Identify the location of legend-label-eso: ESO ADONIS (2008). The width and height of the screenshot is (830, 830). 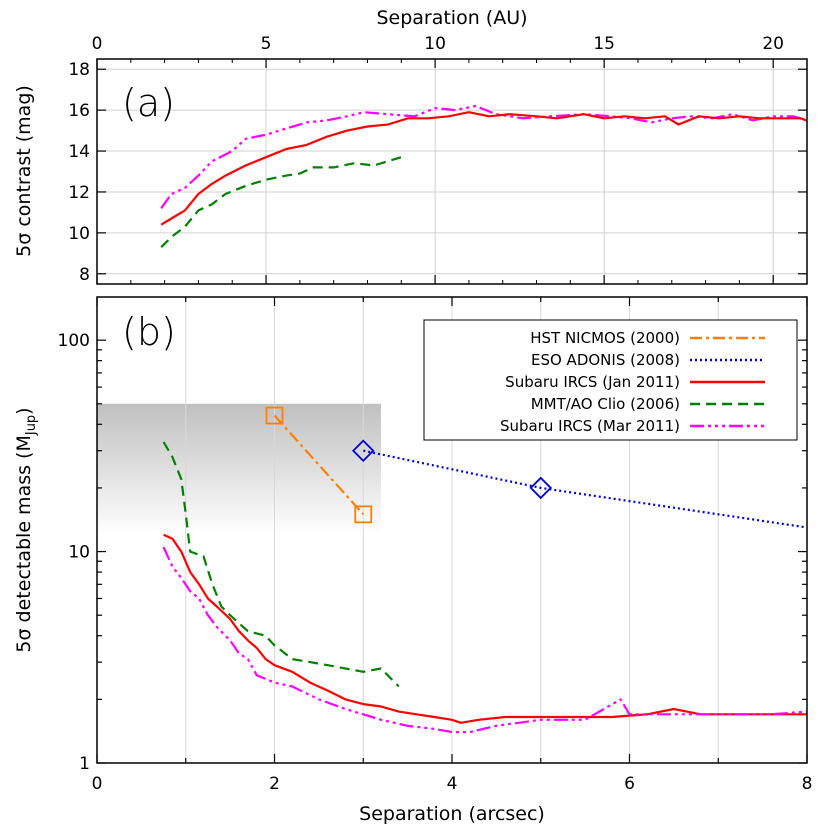
(605, 360).